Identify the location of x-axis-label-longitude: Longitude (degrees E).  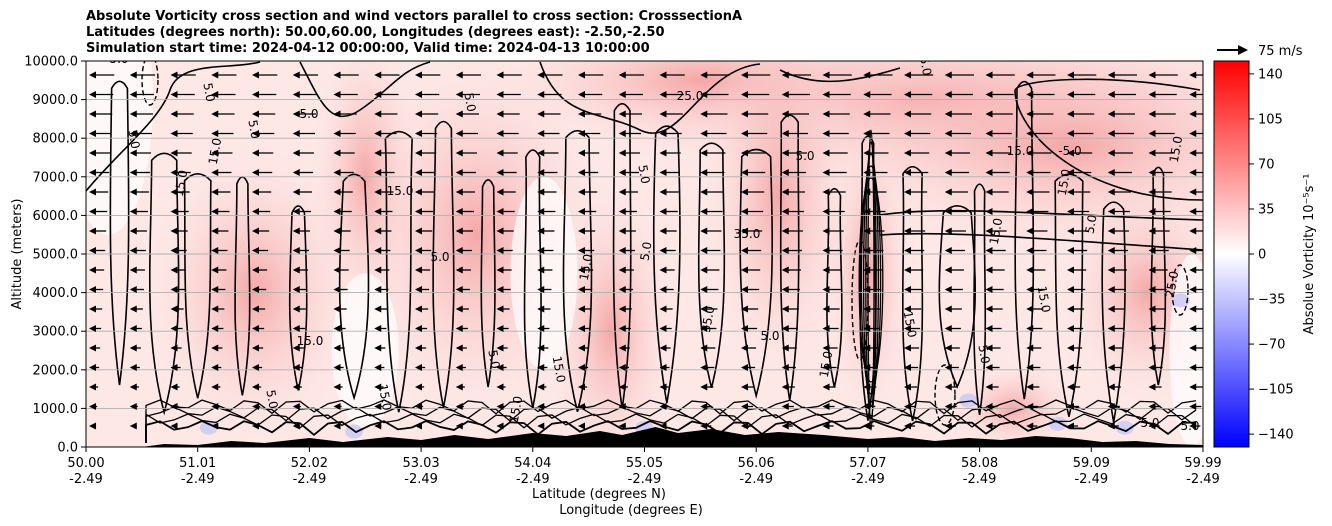
(631, 510).